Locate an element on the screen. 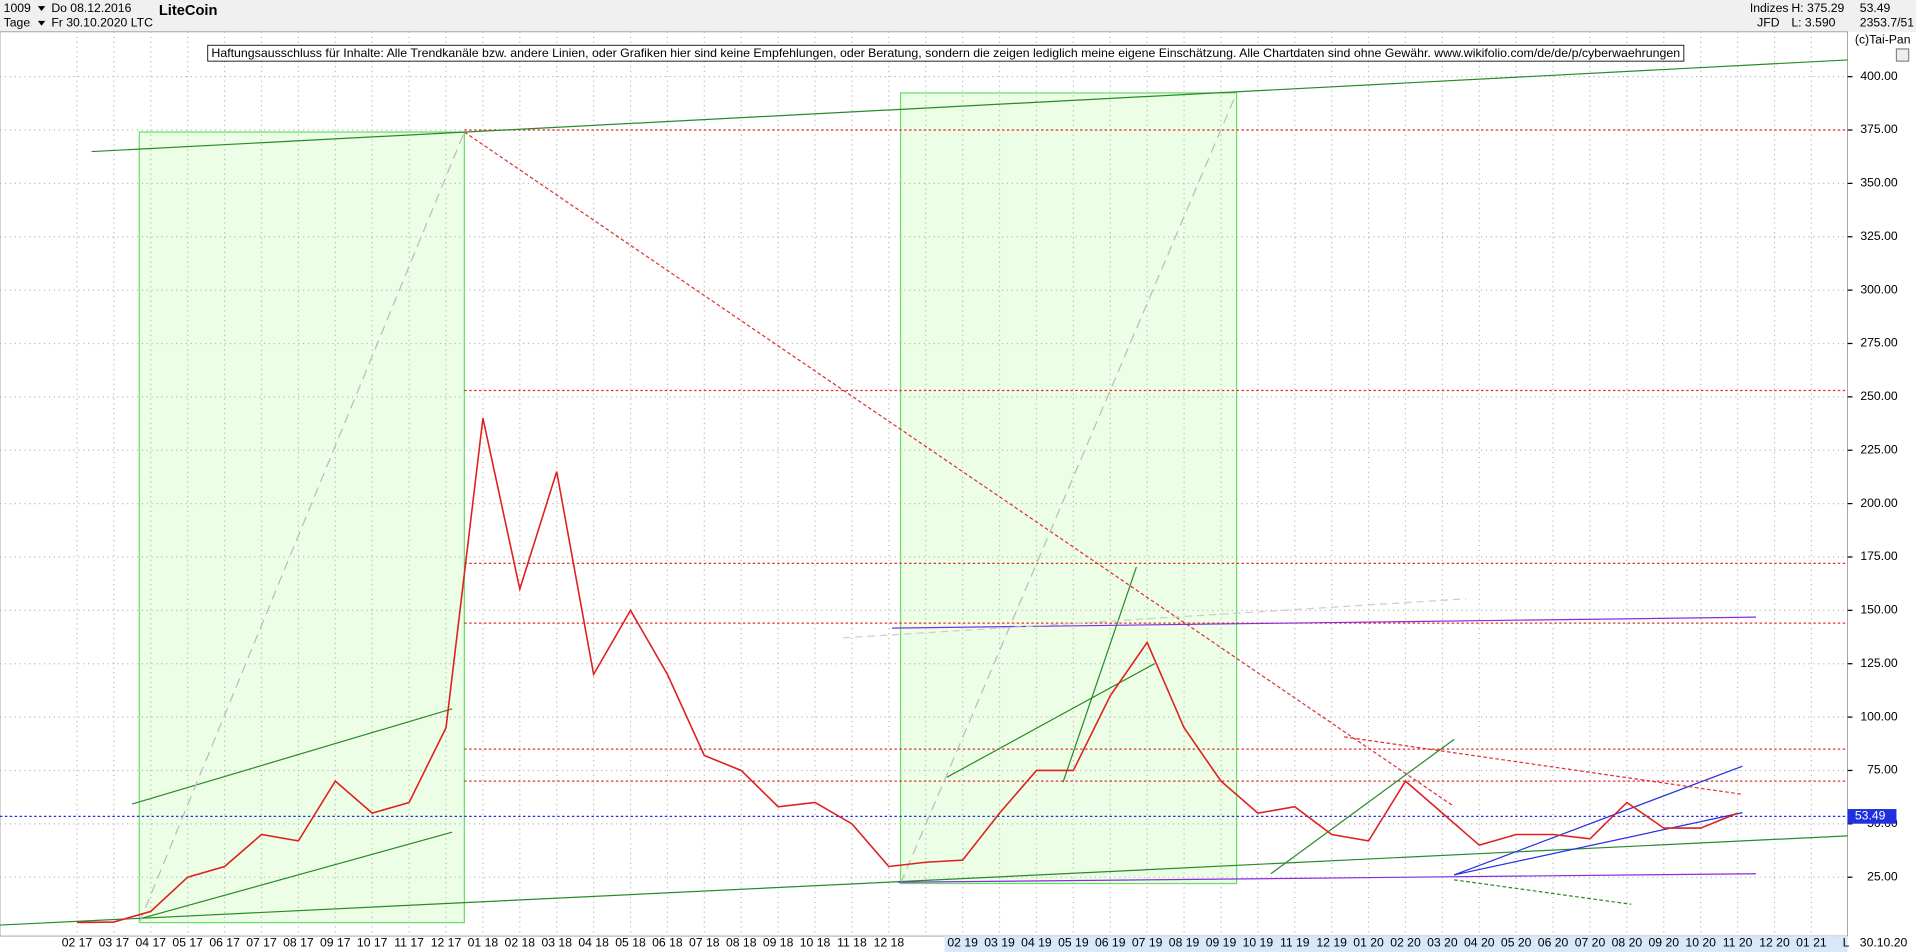 The height and width of the screenshot is (952, 1916). x-tick-label: 05 19 is located at coordinates (1073, 943).